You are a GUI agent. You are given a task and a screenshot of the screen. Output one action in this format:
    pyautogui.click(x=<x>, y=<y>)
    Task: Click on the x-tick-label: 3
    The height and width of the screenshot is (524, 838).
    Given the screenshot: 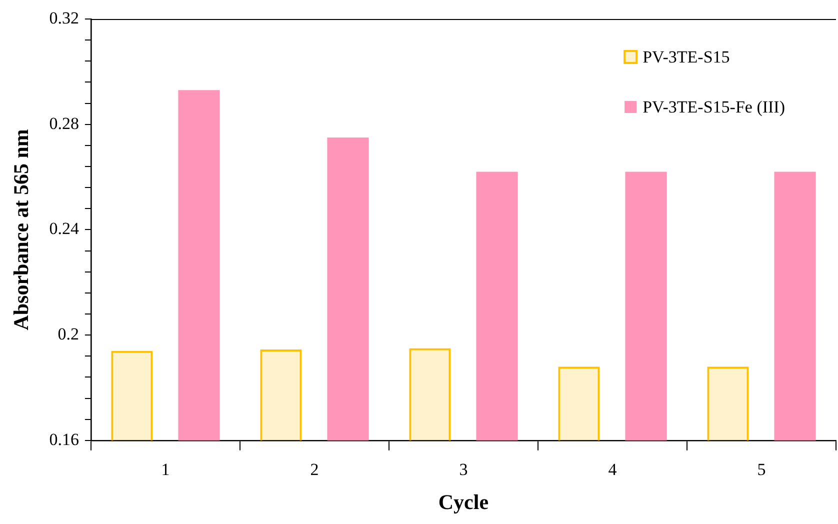 What is the action you would take?
    pyautogui.click(x=463, y=470)
    